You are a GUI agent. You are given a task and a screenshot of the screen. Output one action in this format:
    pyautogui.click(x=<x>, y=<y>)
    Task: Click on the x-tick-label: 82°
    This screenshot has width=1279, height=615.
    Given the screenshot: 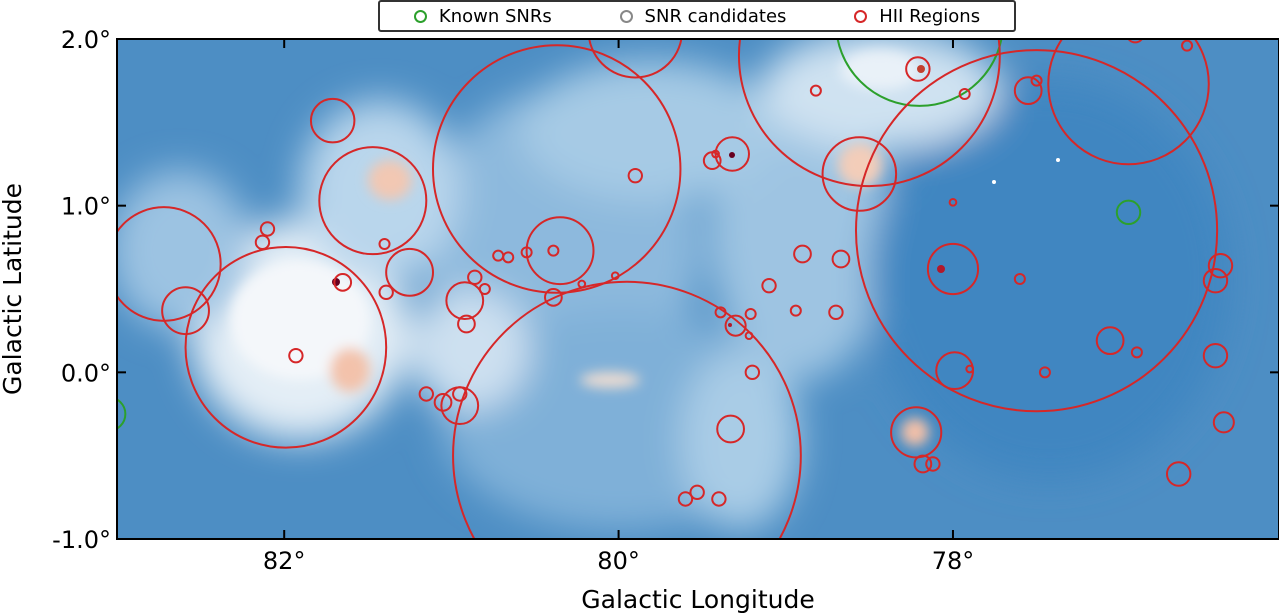 What is the action you would take?
    pyautogui.click(x=284, y=561)
    